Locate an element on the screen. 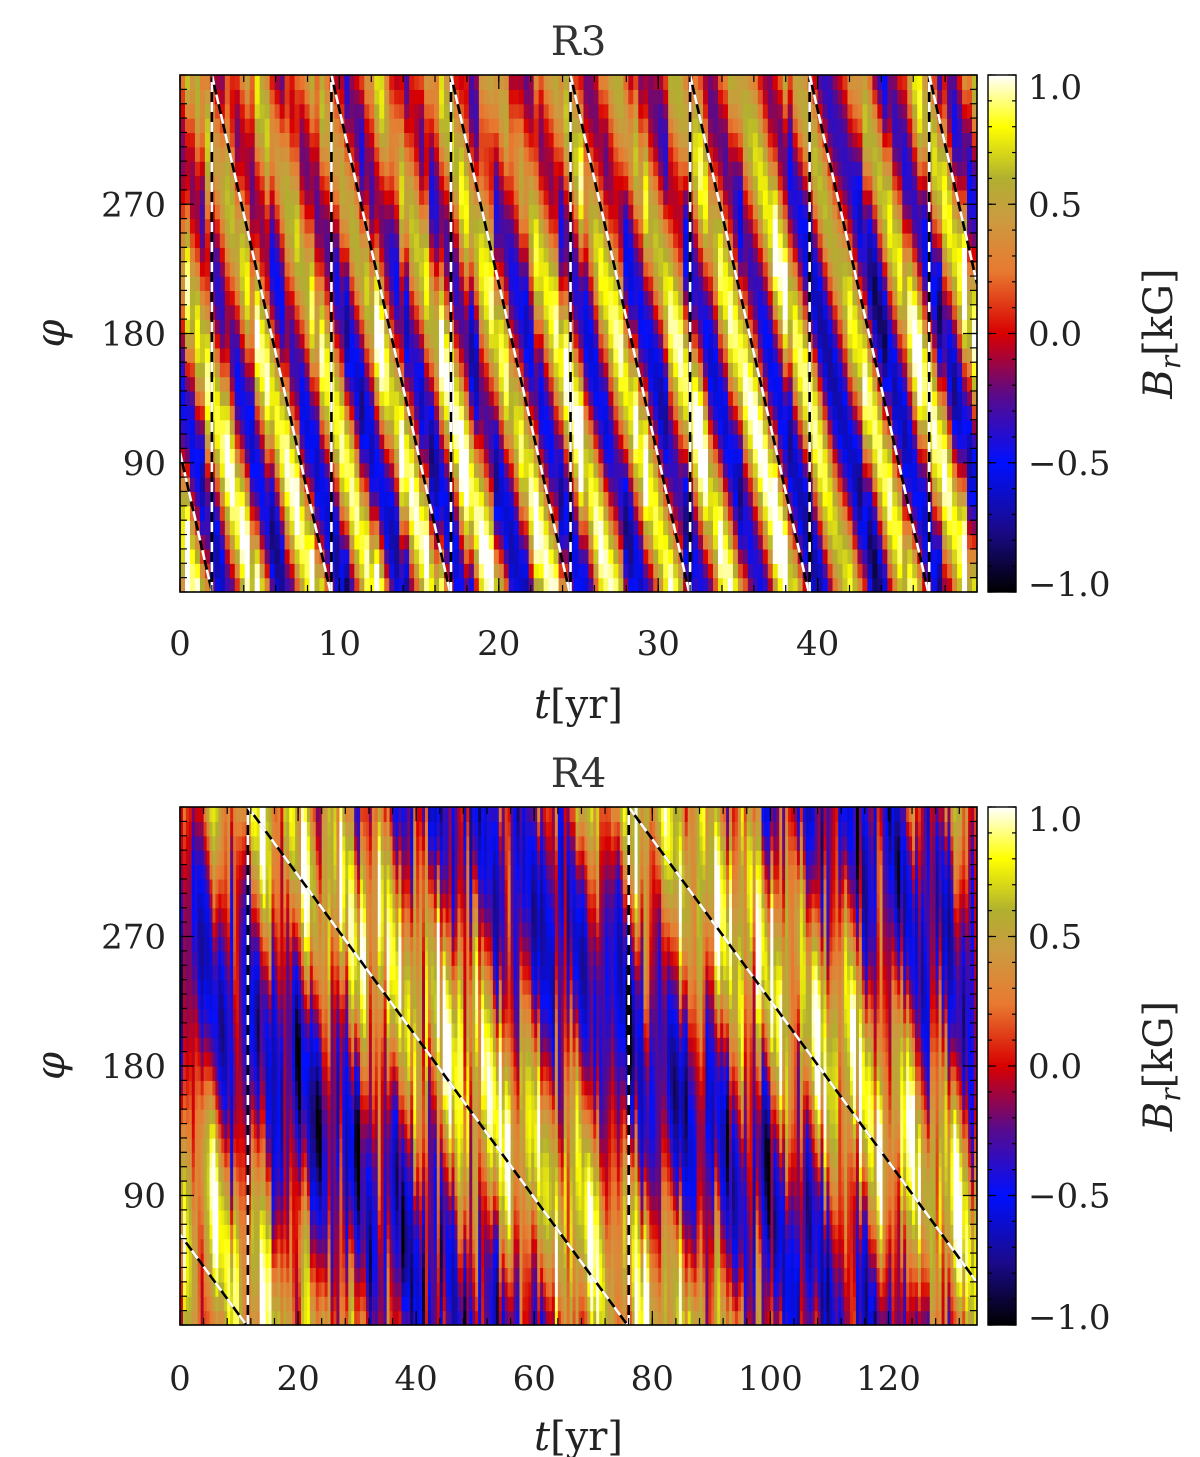  x-tick-label: 10 is located at coordinates (339, 644).